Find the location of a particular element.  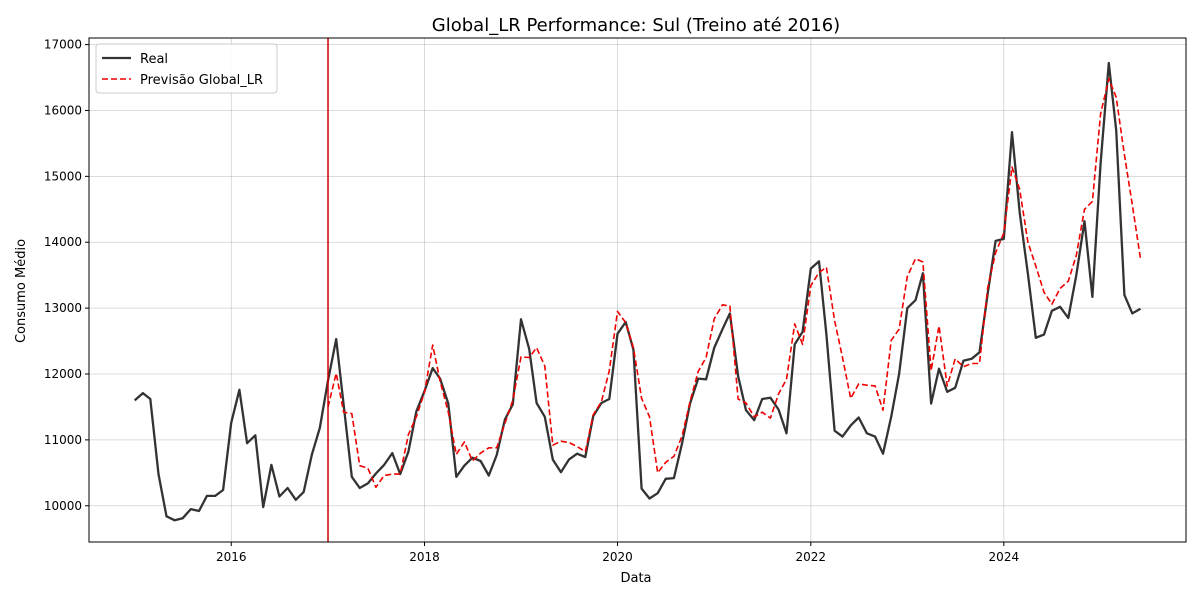

x-axis-title: Data is located at coordinates (635, 578).